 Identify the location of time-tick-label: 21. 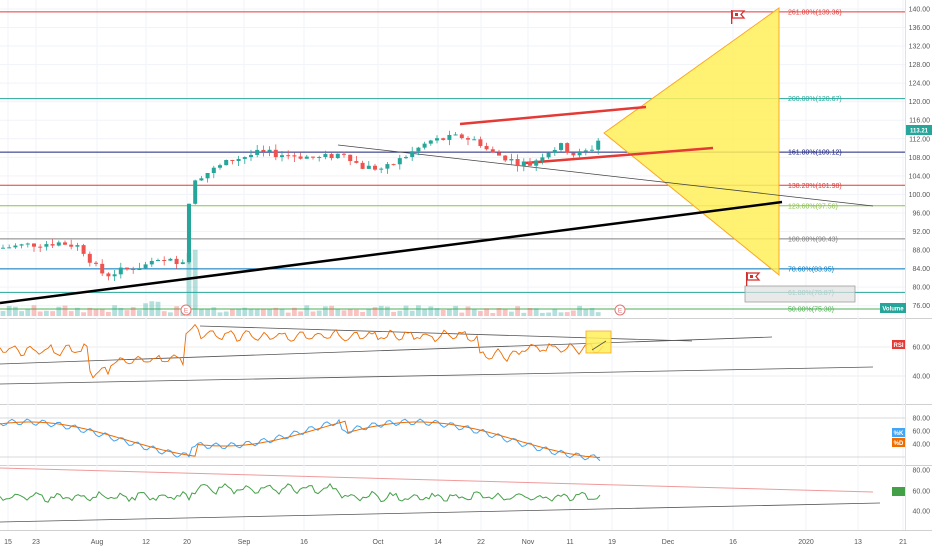
(903, 542).